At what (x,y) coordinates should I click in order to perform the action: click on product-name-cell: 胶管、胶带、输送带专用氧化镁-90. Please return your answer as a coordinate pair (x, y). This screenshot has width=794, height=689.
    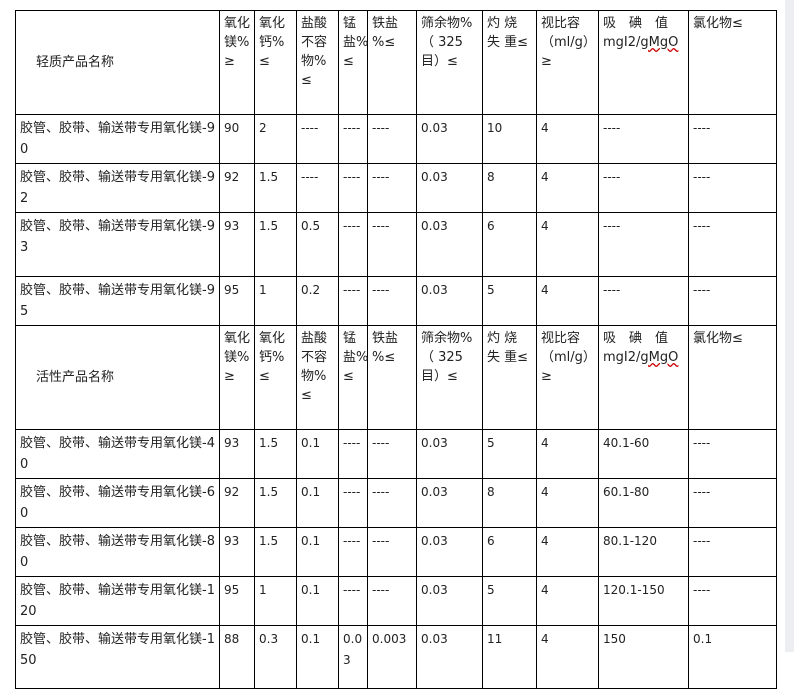
    Looking at the image, I should click on (117, 139).